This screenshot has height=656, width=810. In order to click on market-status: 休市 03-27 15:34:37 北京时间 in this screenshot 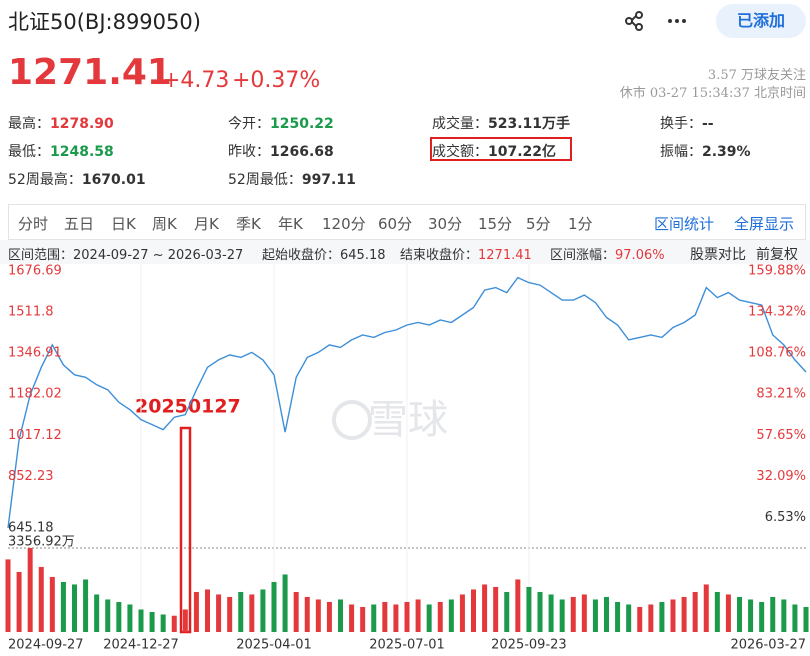, I will do `click(712, 93)`.